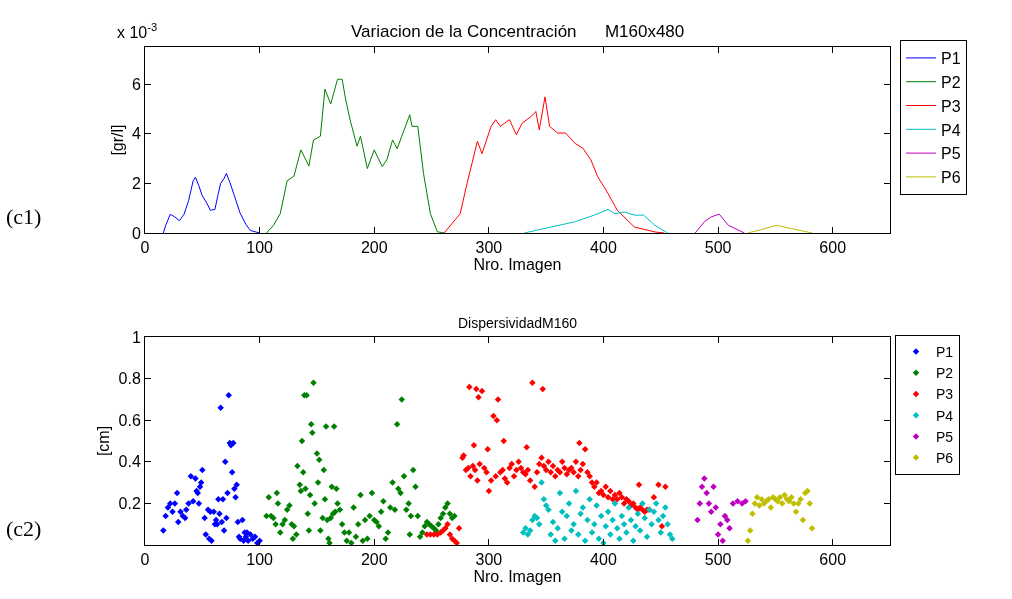 This screenshot has height=599, width=1012. What do you see at coordinates (518, 31) in the screenshot?
I see `chart-title: Variacion de la Concentración M160x480` at bounding box center [518, 31].